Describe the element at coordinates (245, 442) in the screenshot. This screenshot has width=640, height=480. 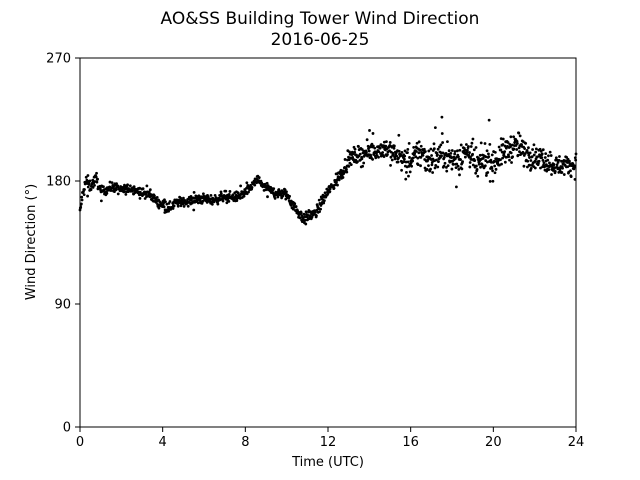
I see `x-tick-label: 8` at that location.